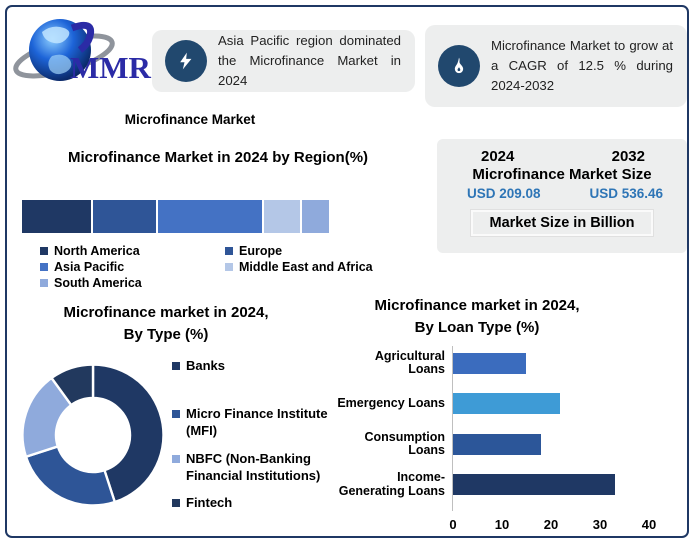  Describe the element at coordinates (315, 216) in the screenshot. I see `region-segment-south-america` at that location.